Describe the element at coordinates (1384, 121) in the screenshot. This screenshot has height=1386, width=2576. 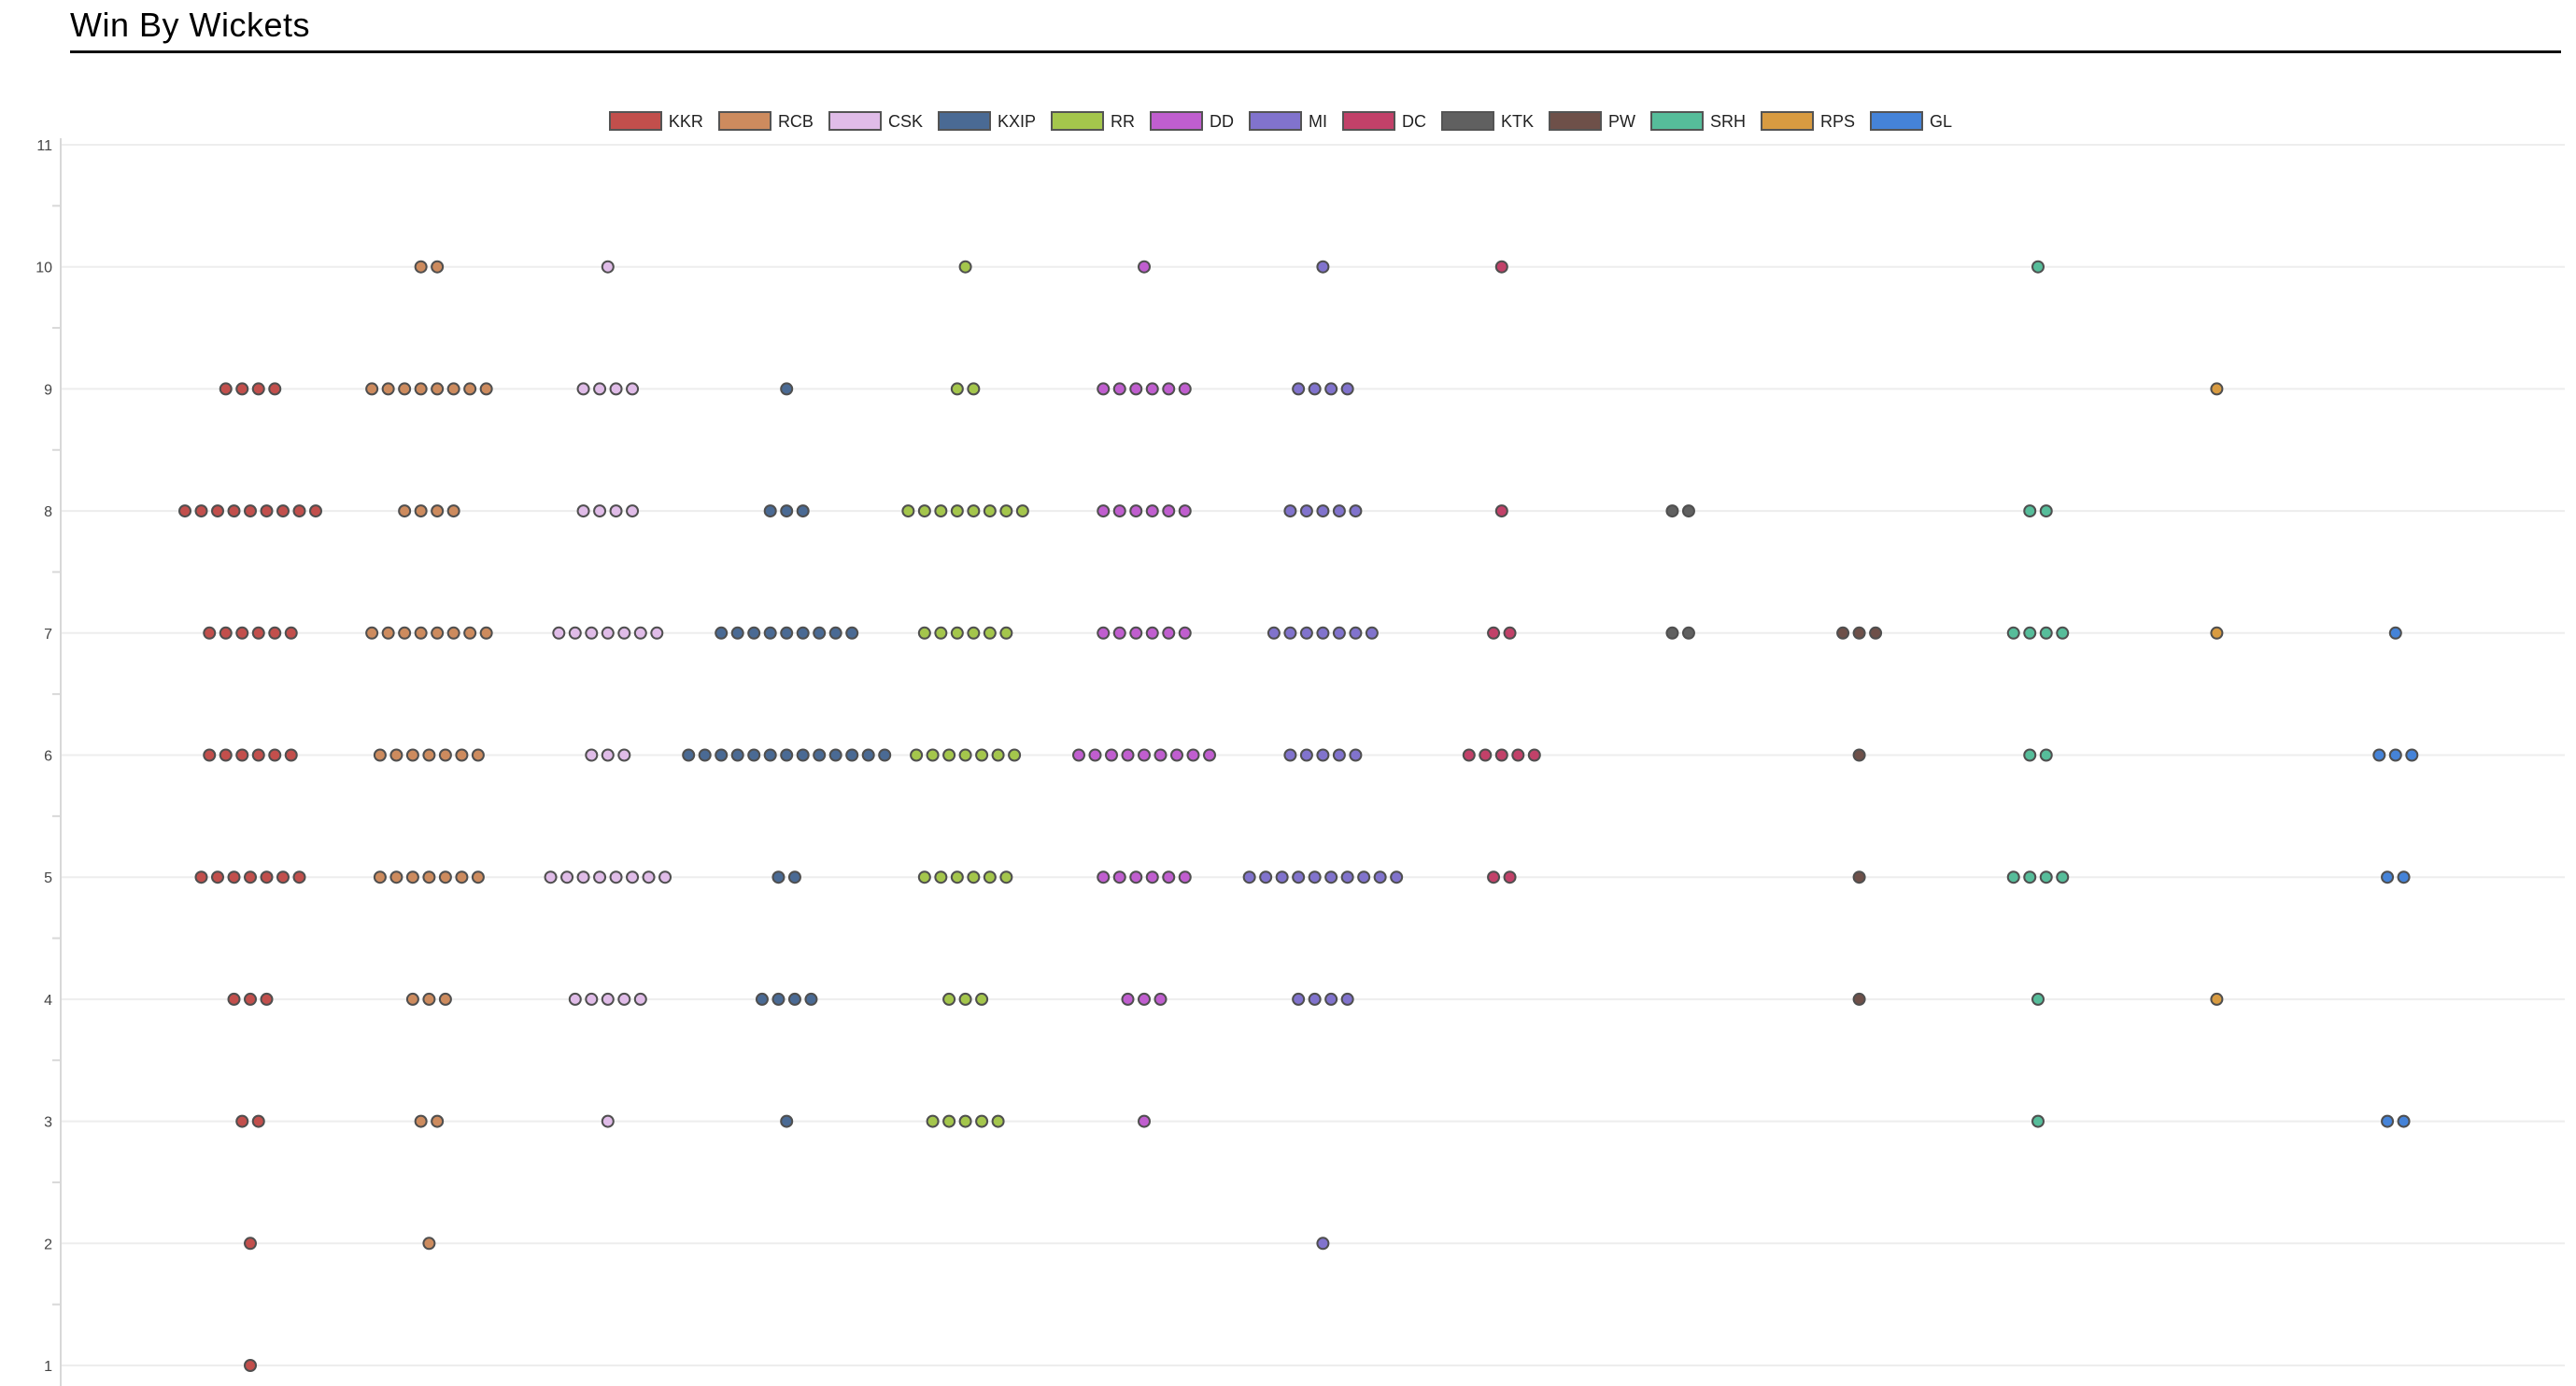
I see `legend-item-dc: DC` at that location.